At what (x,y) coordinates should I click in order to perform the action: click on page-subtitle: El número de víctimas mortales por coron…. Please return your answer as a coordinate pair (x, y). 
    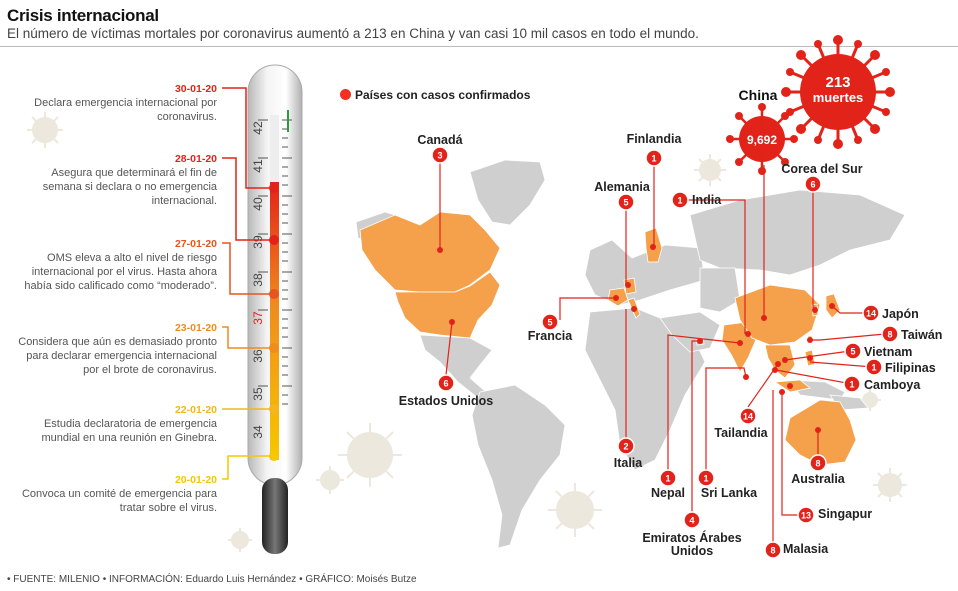
    Looking at the image, I should click on (353, 33).